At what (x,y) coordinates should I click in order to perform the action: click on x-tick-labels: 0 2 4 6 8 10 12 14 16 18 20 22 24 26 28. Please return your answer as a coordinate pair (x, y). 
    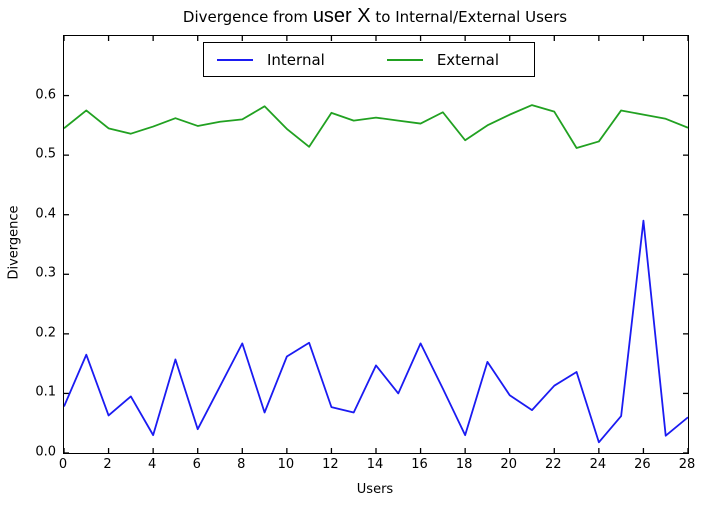
    Looking at the image, I should click on (377, 466).